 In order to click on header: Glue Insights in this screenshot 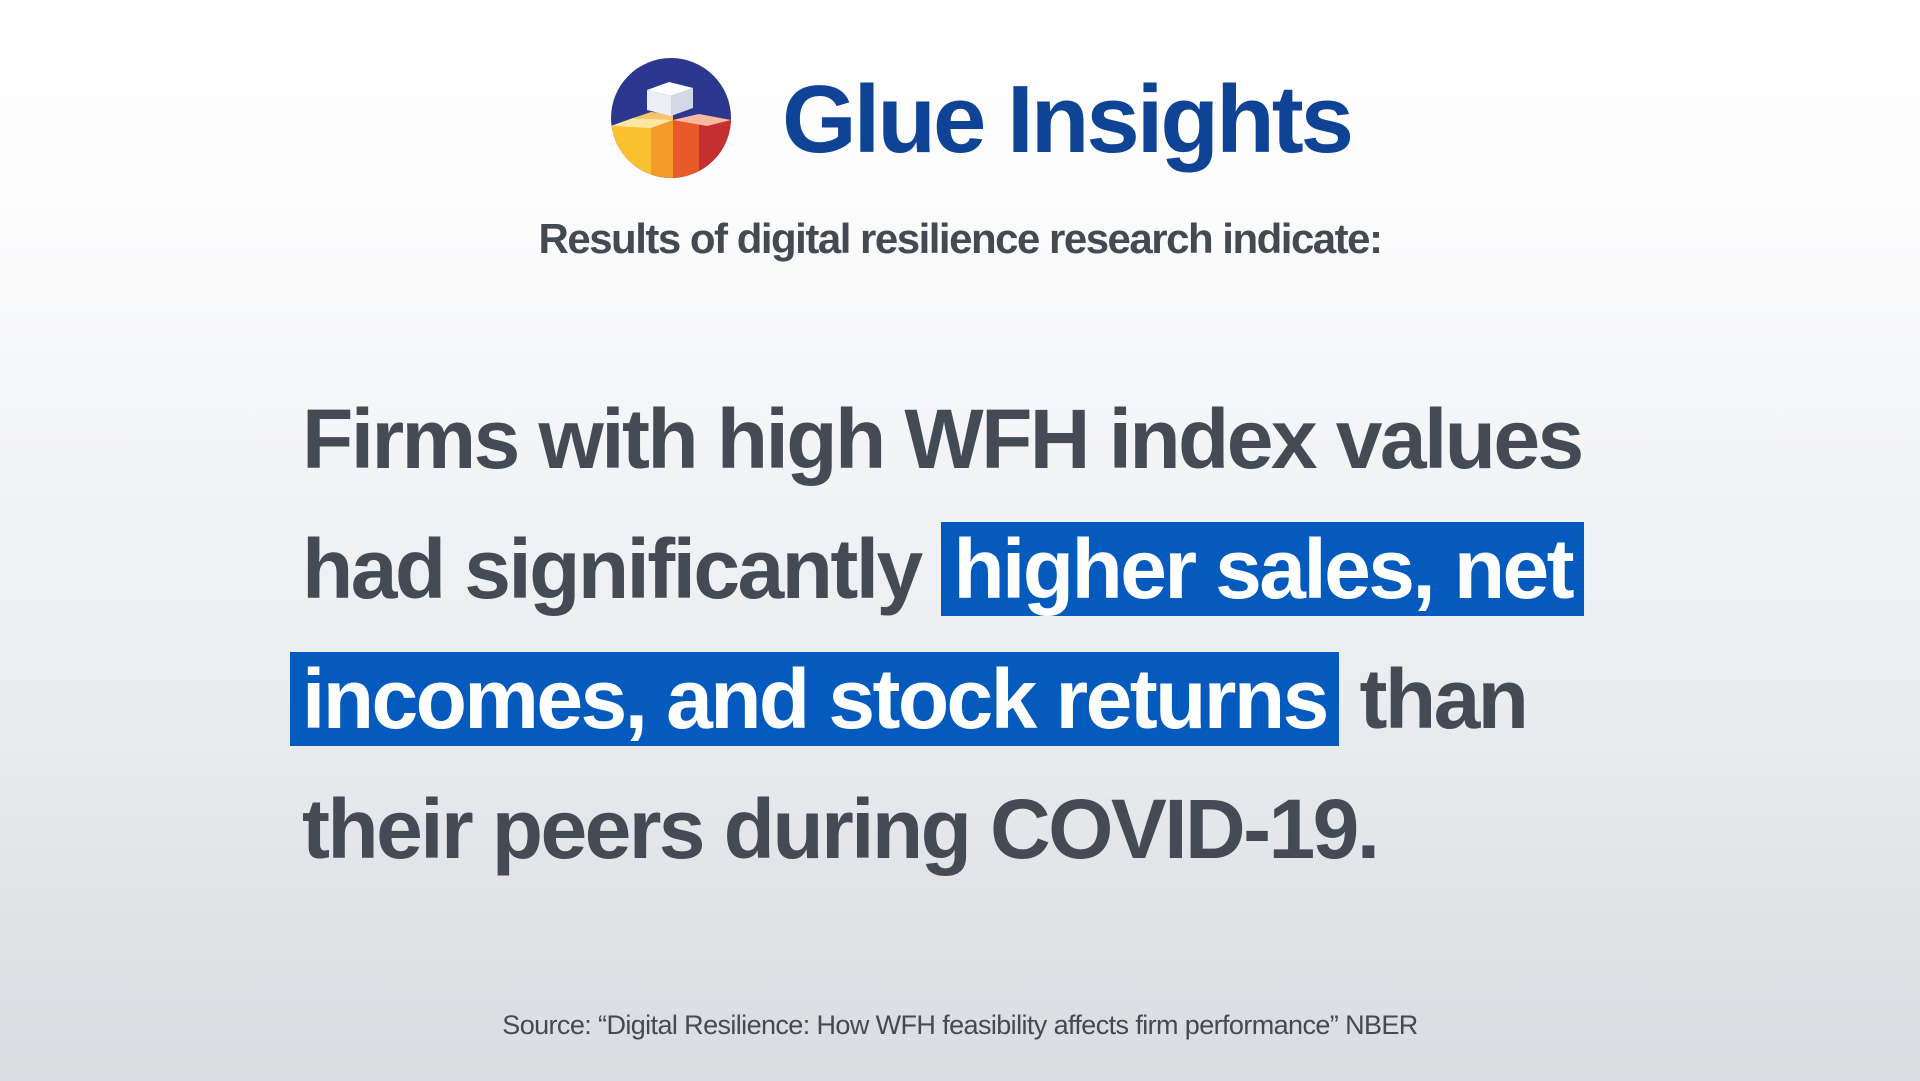, I will do `click(960, 120)`.